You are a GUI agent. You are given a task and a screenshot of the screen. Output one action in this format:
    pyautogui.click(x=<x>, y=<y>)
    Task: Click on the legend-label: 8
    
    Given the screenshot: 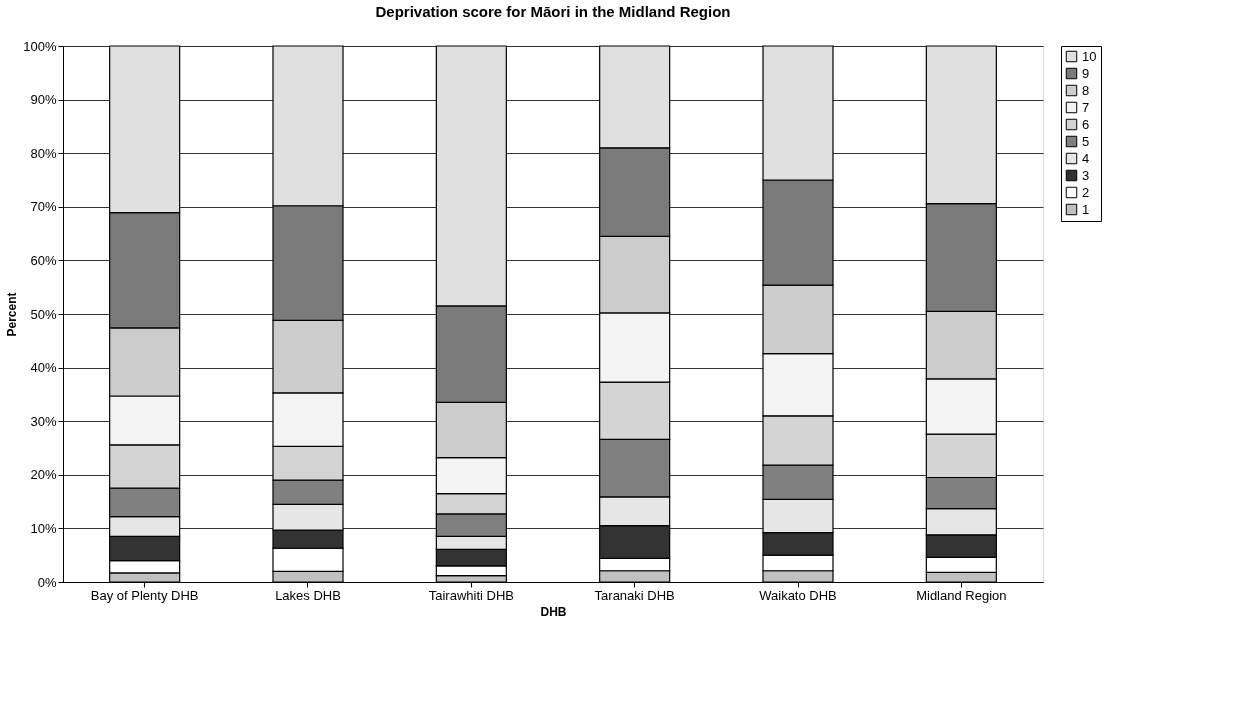 What is the action you would take?
    pyautogui.click(x=1086, y=90)
    